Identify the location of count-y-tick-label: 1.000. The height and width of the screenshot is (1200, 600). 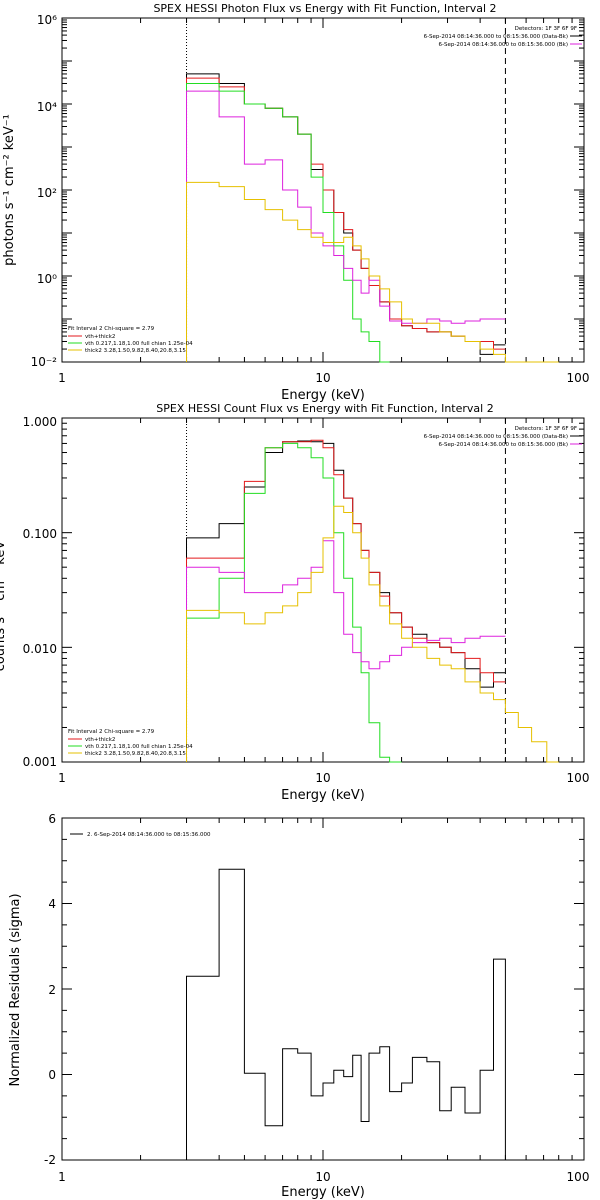
(40, 422).